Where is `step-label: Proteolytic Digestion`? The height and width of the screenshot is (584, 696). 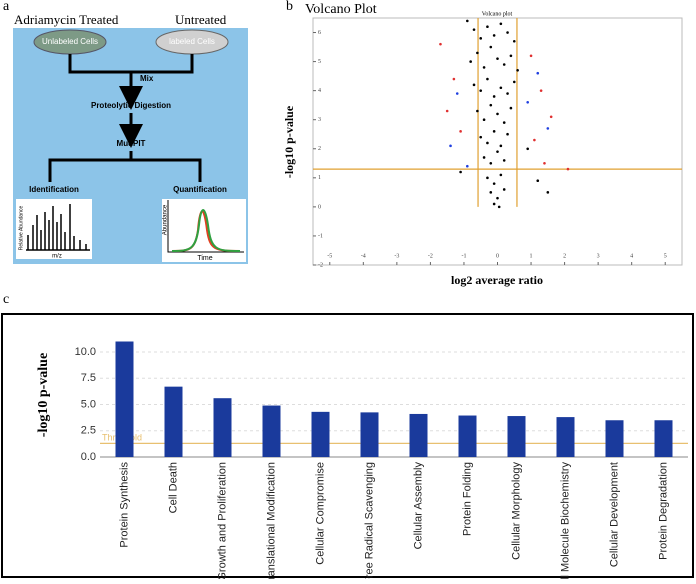
step-label: Proteolytic Digestion is located at coordinates (131, 105).